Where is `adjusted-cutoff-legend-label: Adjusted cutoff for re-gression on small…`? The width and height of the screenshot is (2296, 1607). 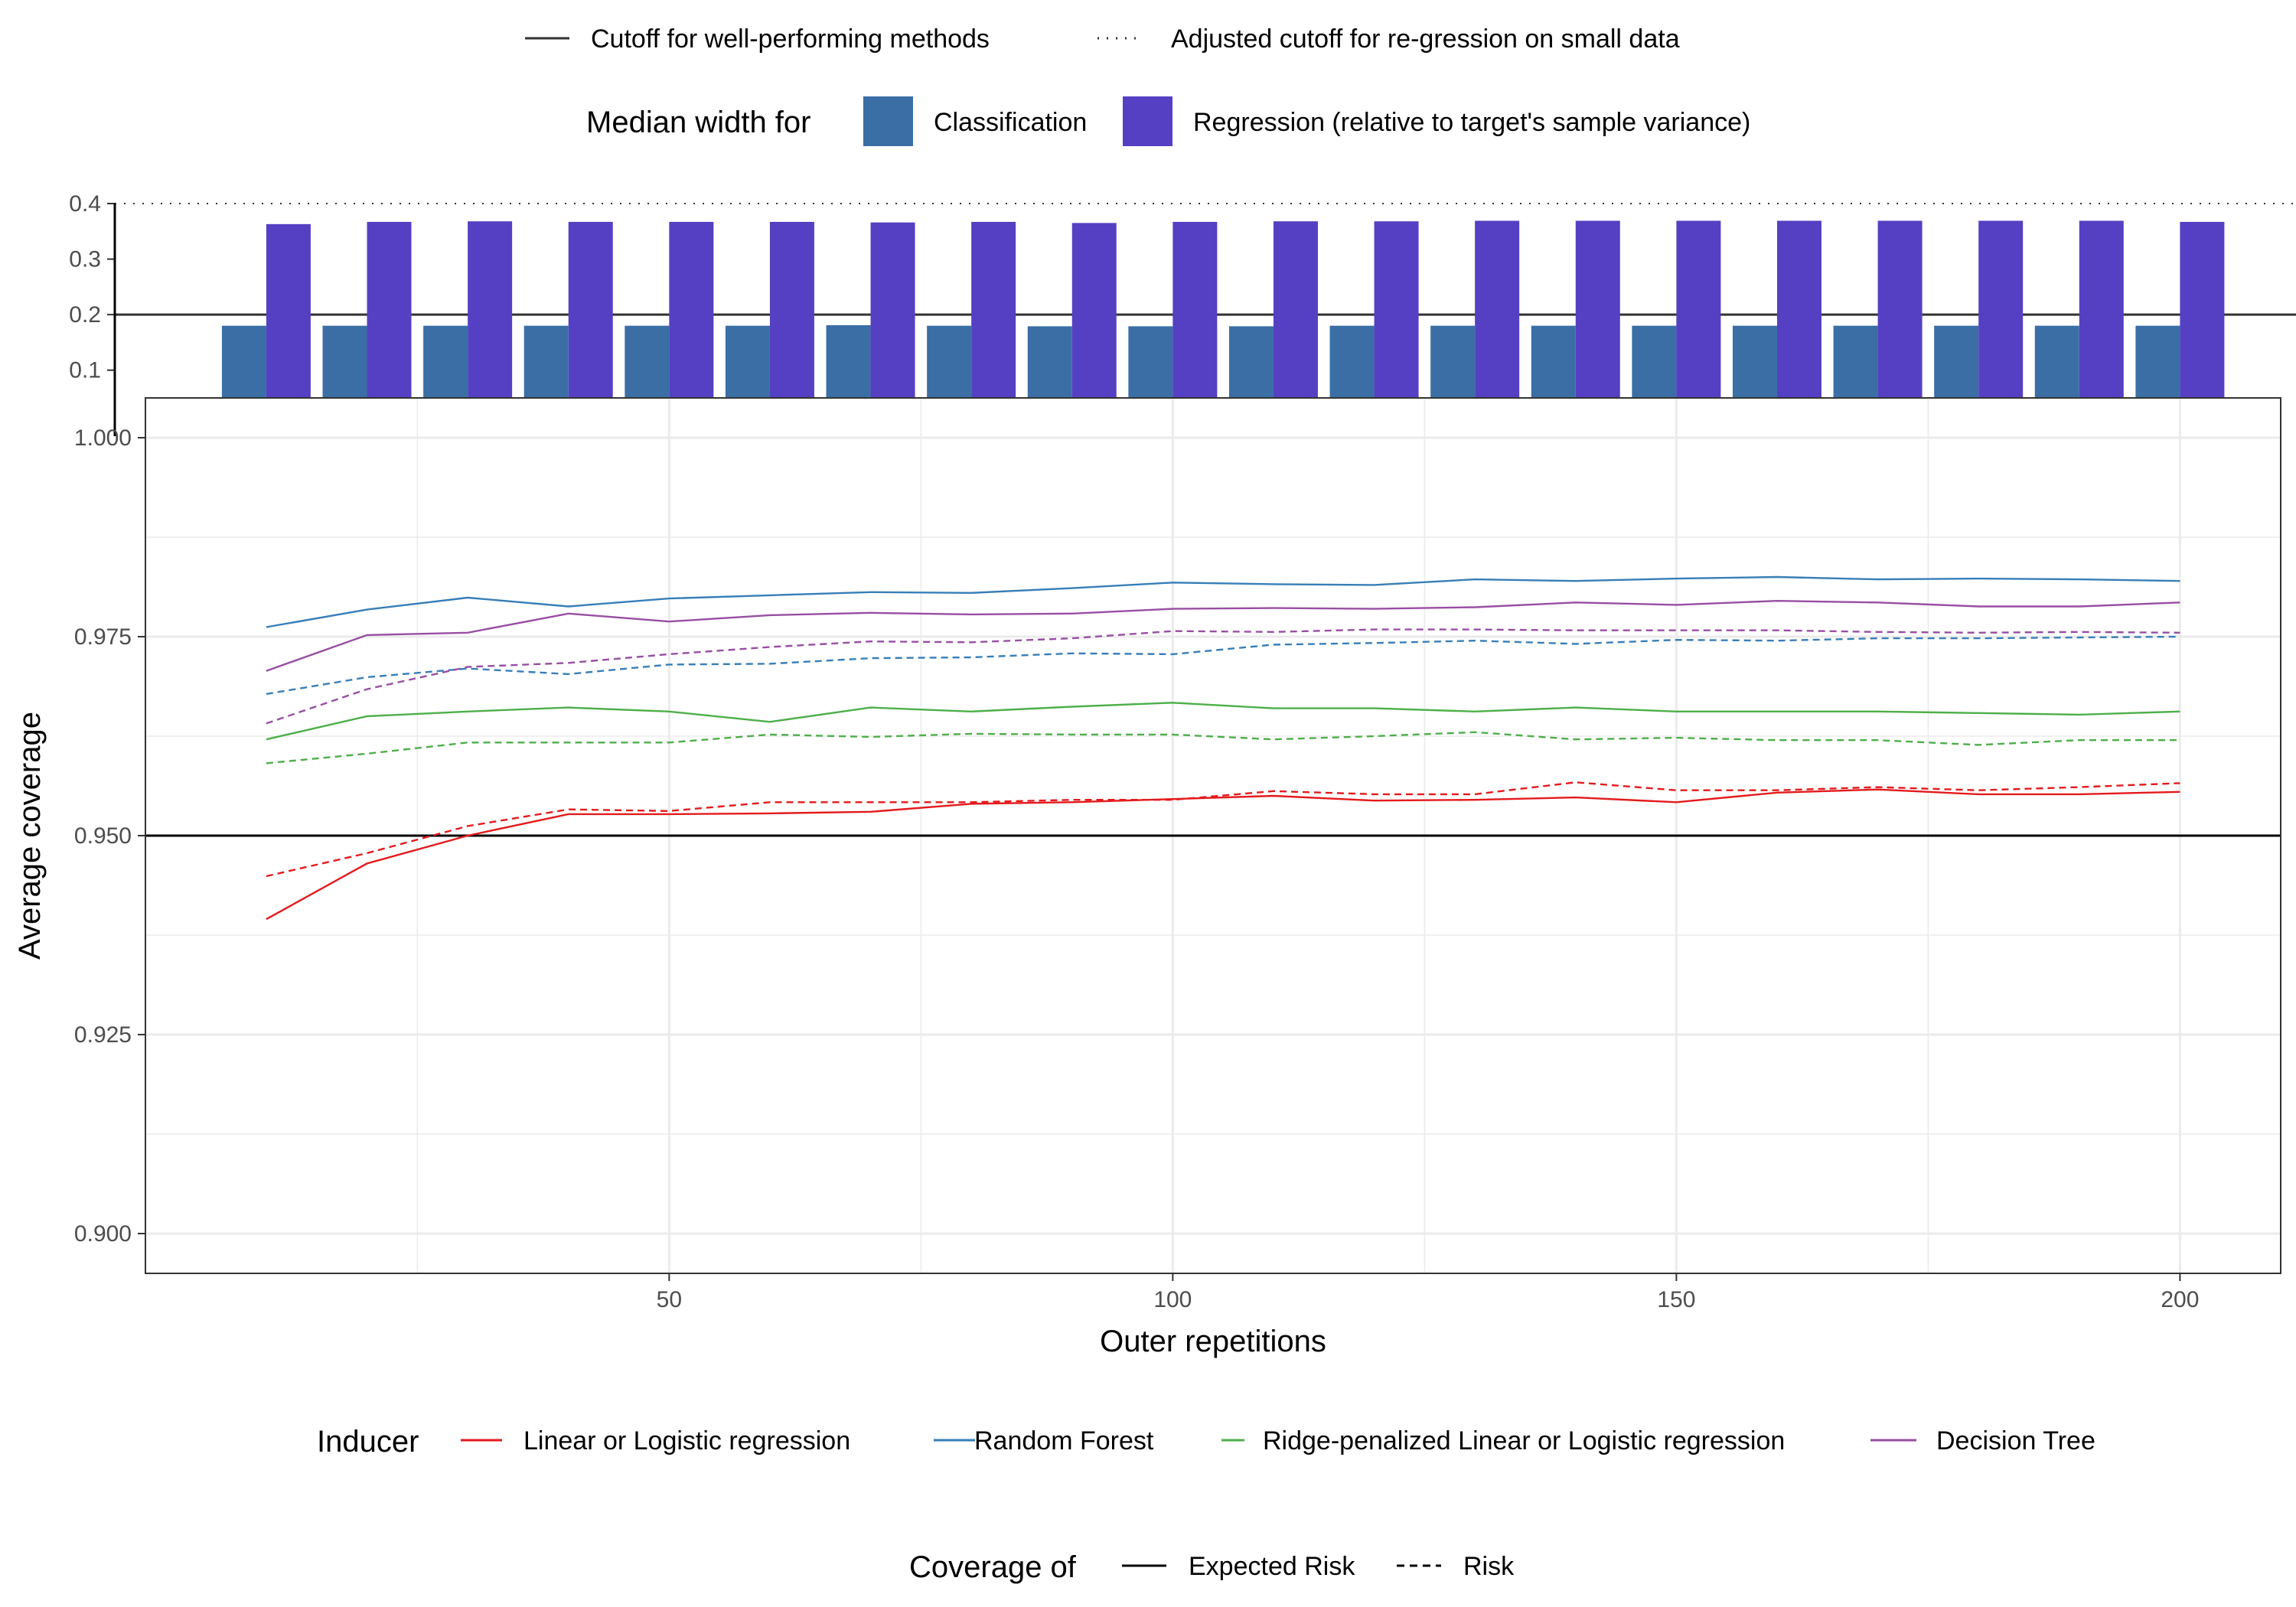 adjusted-cutoff-legend-label: Adjusted cutoff for re-gression on small… is located at coordinates (1425, 39).